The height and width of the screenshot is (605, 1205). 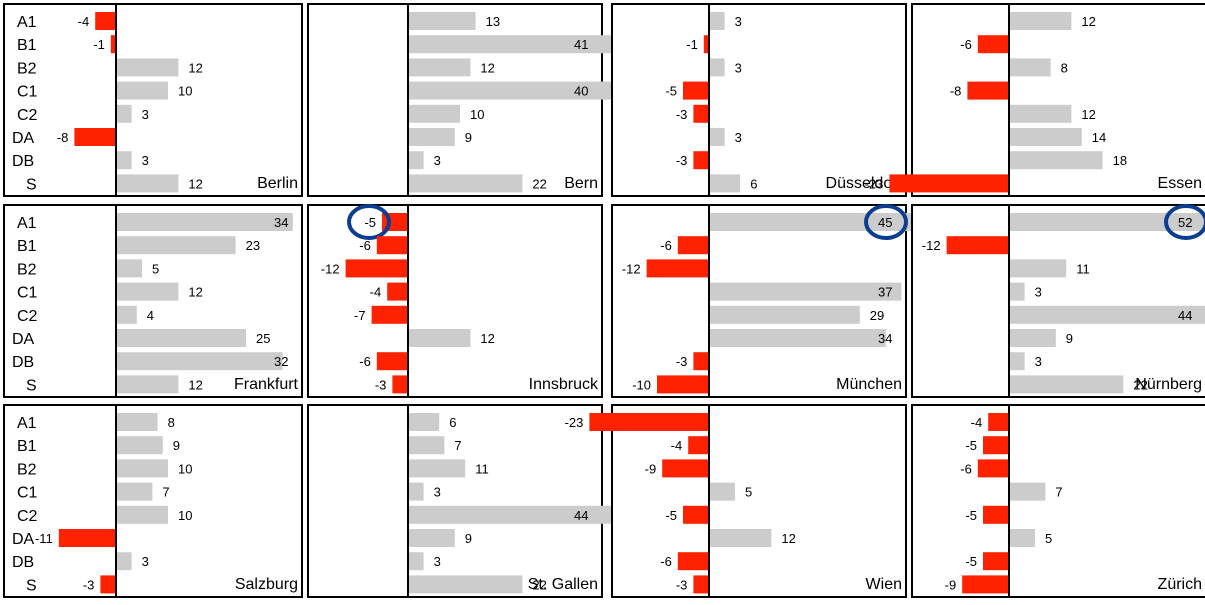 I want to click on panel-title: München, so click(x=869, y=384).